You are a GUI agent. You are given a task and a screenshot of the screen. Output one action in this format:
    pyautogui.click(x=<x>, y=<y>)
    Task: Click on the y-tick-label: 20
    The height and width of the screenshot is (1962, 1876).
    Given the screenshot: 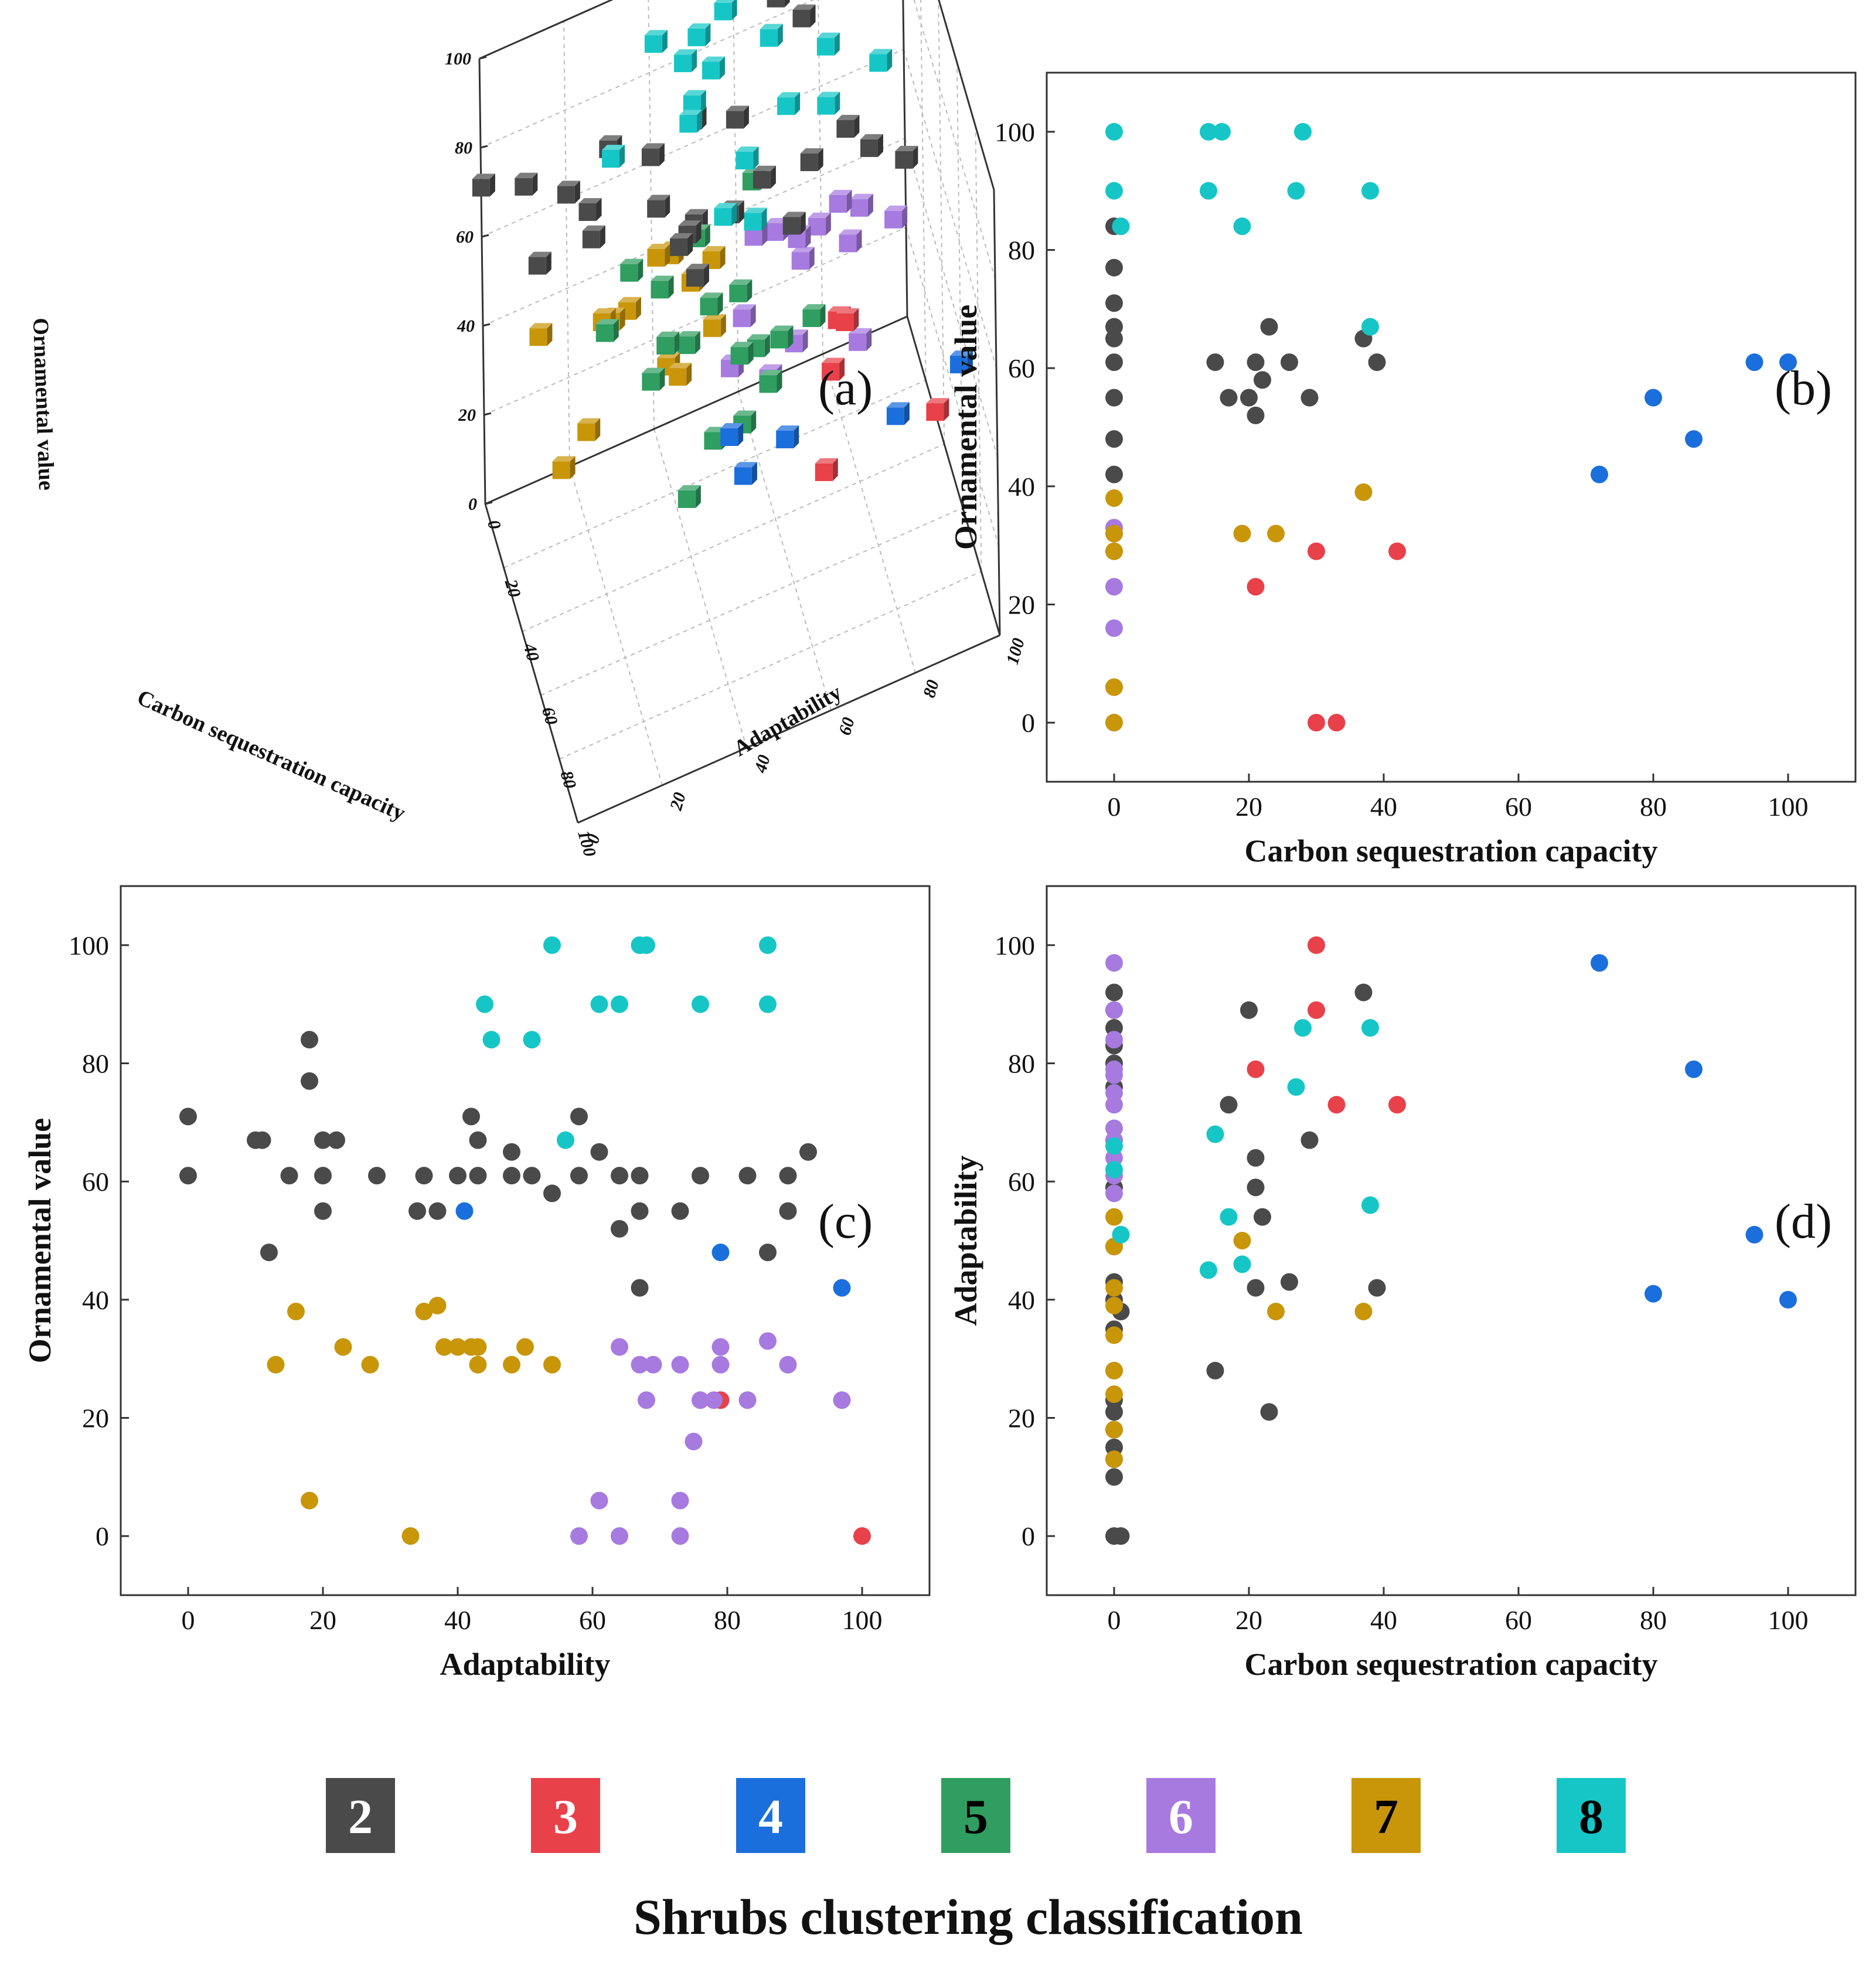 What is the action you would take?
    pyautogui.click(x=1021, y=1418)
    